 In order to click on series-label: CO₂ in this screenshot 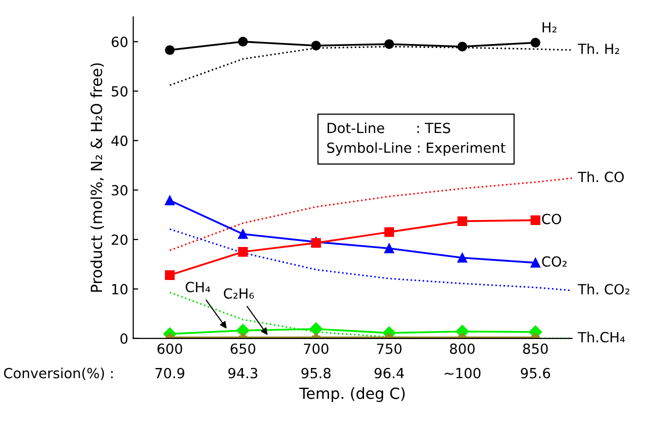, I will do `click(554, 261)`.